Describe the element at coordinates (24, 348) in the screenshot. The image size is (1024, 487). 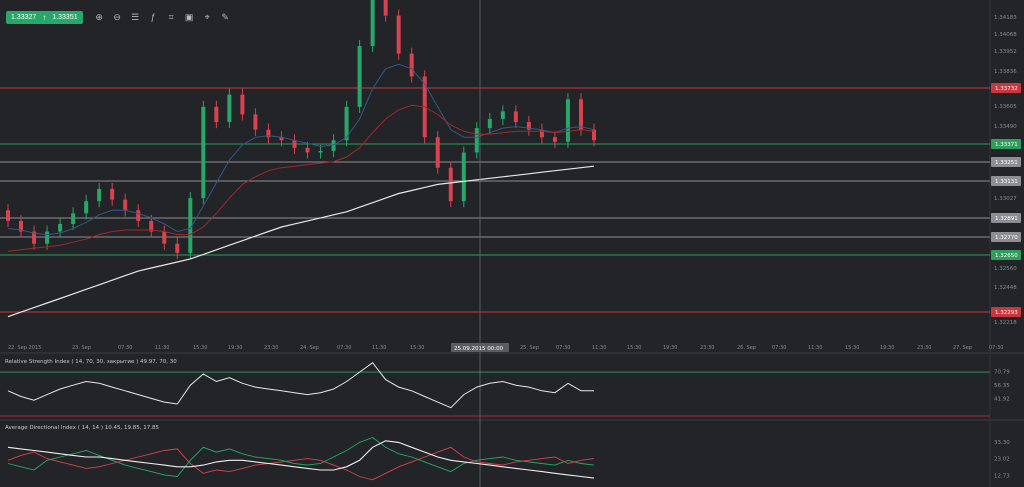
I see `time-axis-label: 22. Sep 2015` at that location.